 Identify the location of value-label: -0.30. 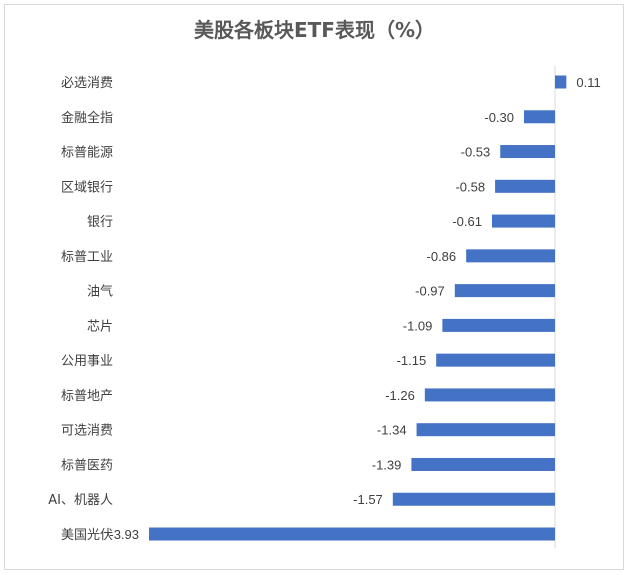
(499, 117).